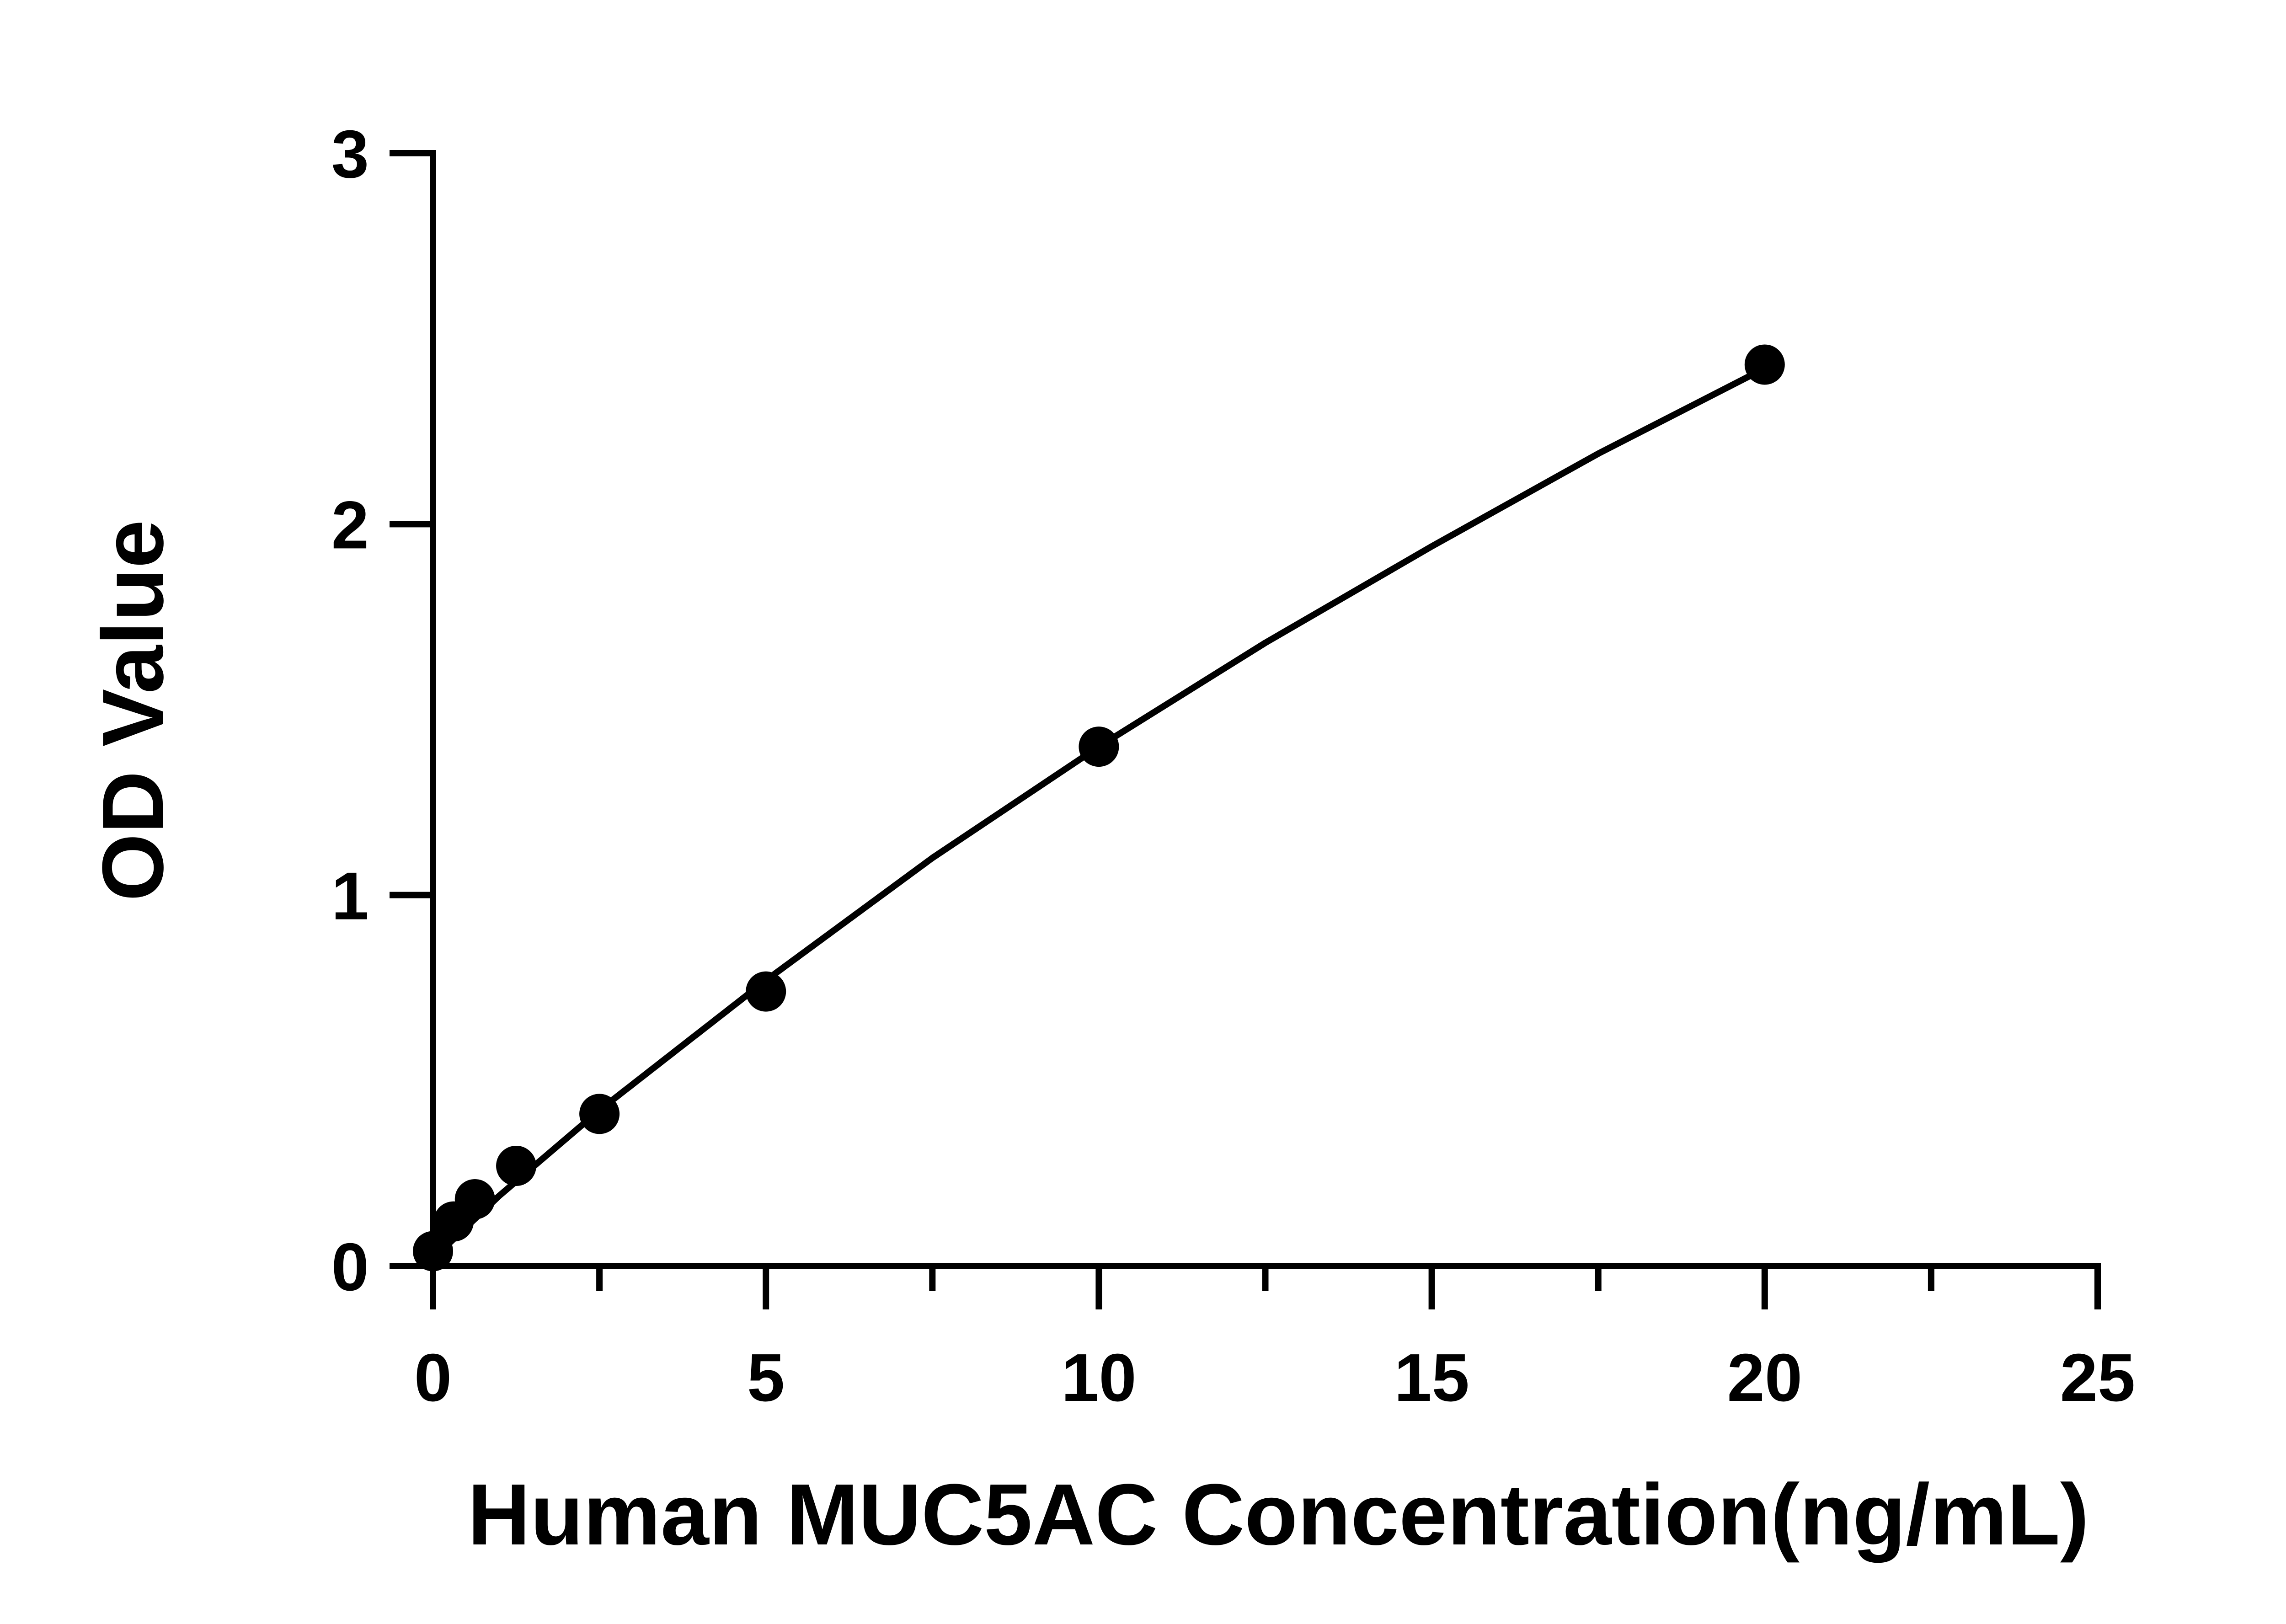 This screenshot has height=1624, width=2286. Describe the element at coordinates (2098, 1378) in the screenshot. I see `x-tick-label: 25` at that location.